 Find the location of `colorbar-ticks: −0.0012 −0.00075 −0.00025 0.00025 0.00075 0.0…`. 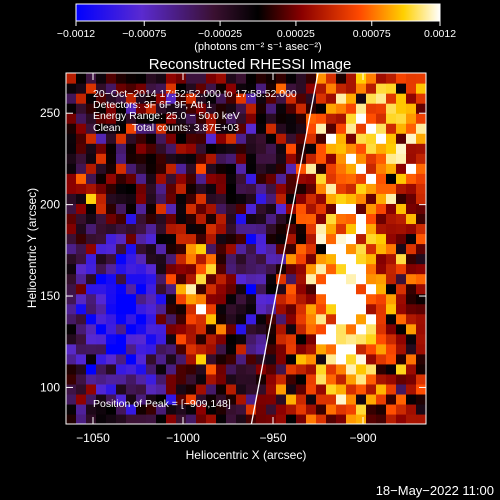

colorbar-ticks: −0.0012 −0.00075 −0.00025 0.00025 0.00075 0.0… is located at coordinates (256, 30).